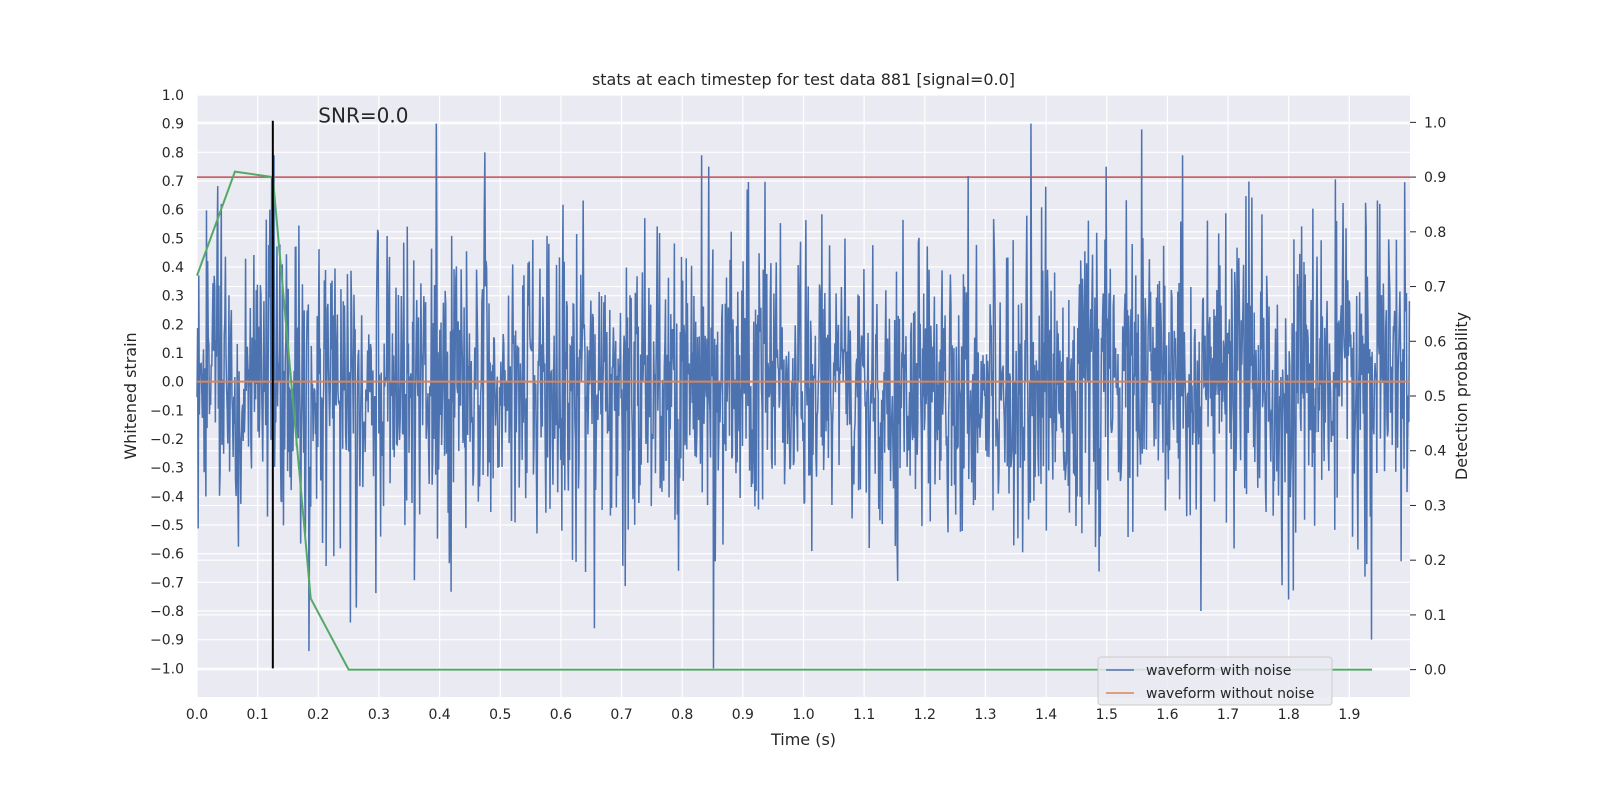  What do you see at coordinates (1435, 452) in the screenshot?
I see `y2-tick-label-6: 0.4` at bounding box center [1435, 452].